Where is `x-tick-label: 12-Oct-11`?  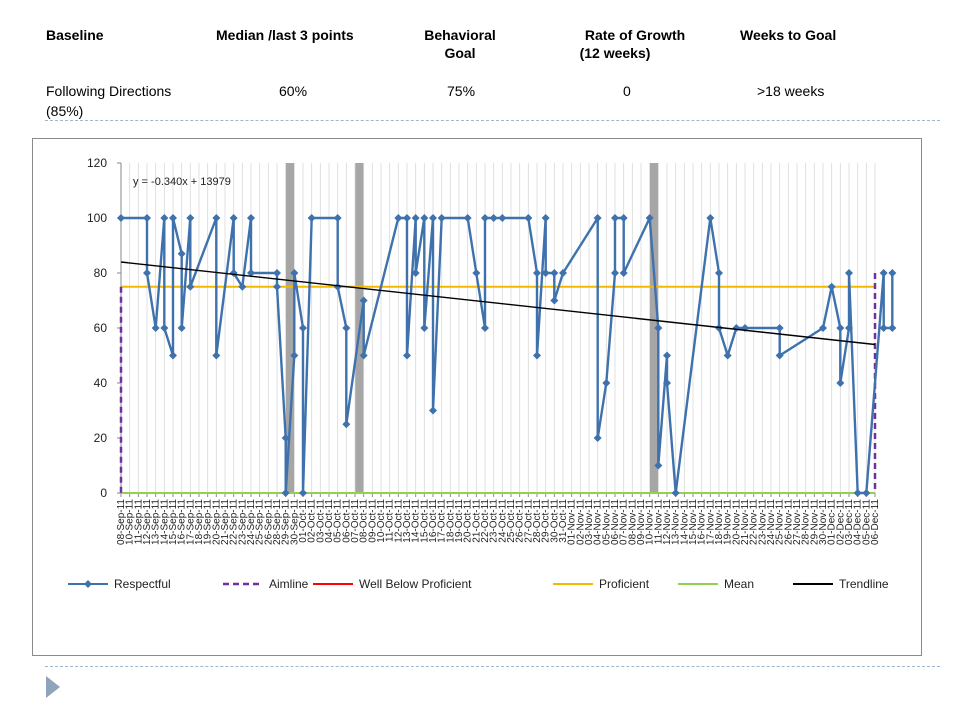
x-tick-label: 12-Oct-11 is located at coordinates (398, 521).